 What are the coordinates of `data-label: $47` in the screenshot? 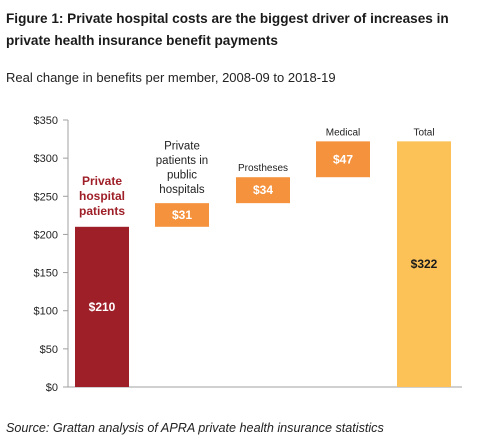 It's located at (343, 159).